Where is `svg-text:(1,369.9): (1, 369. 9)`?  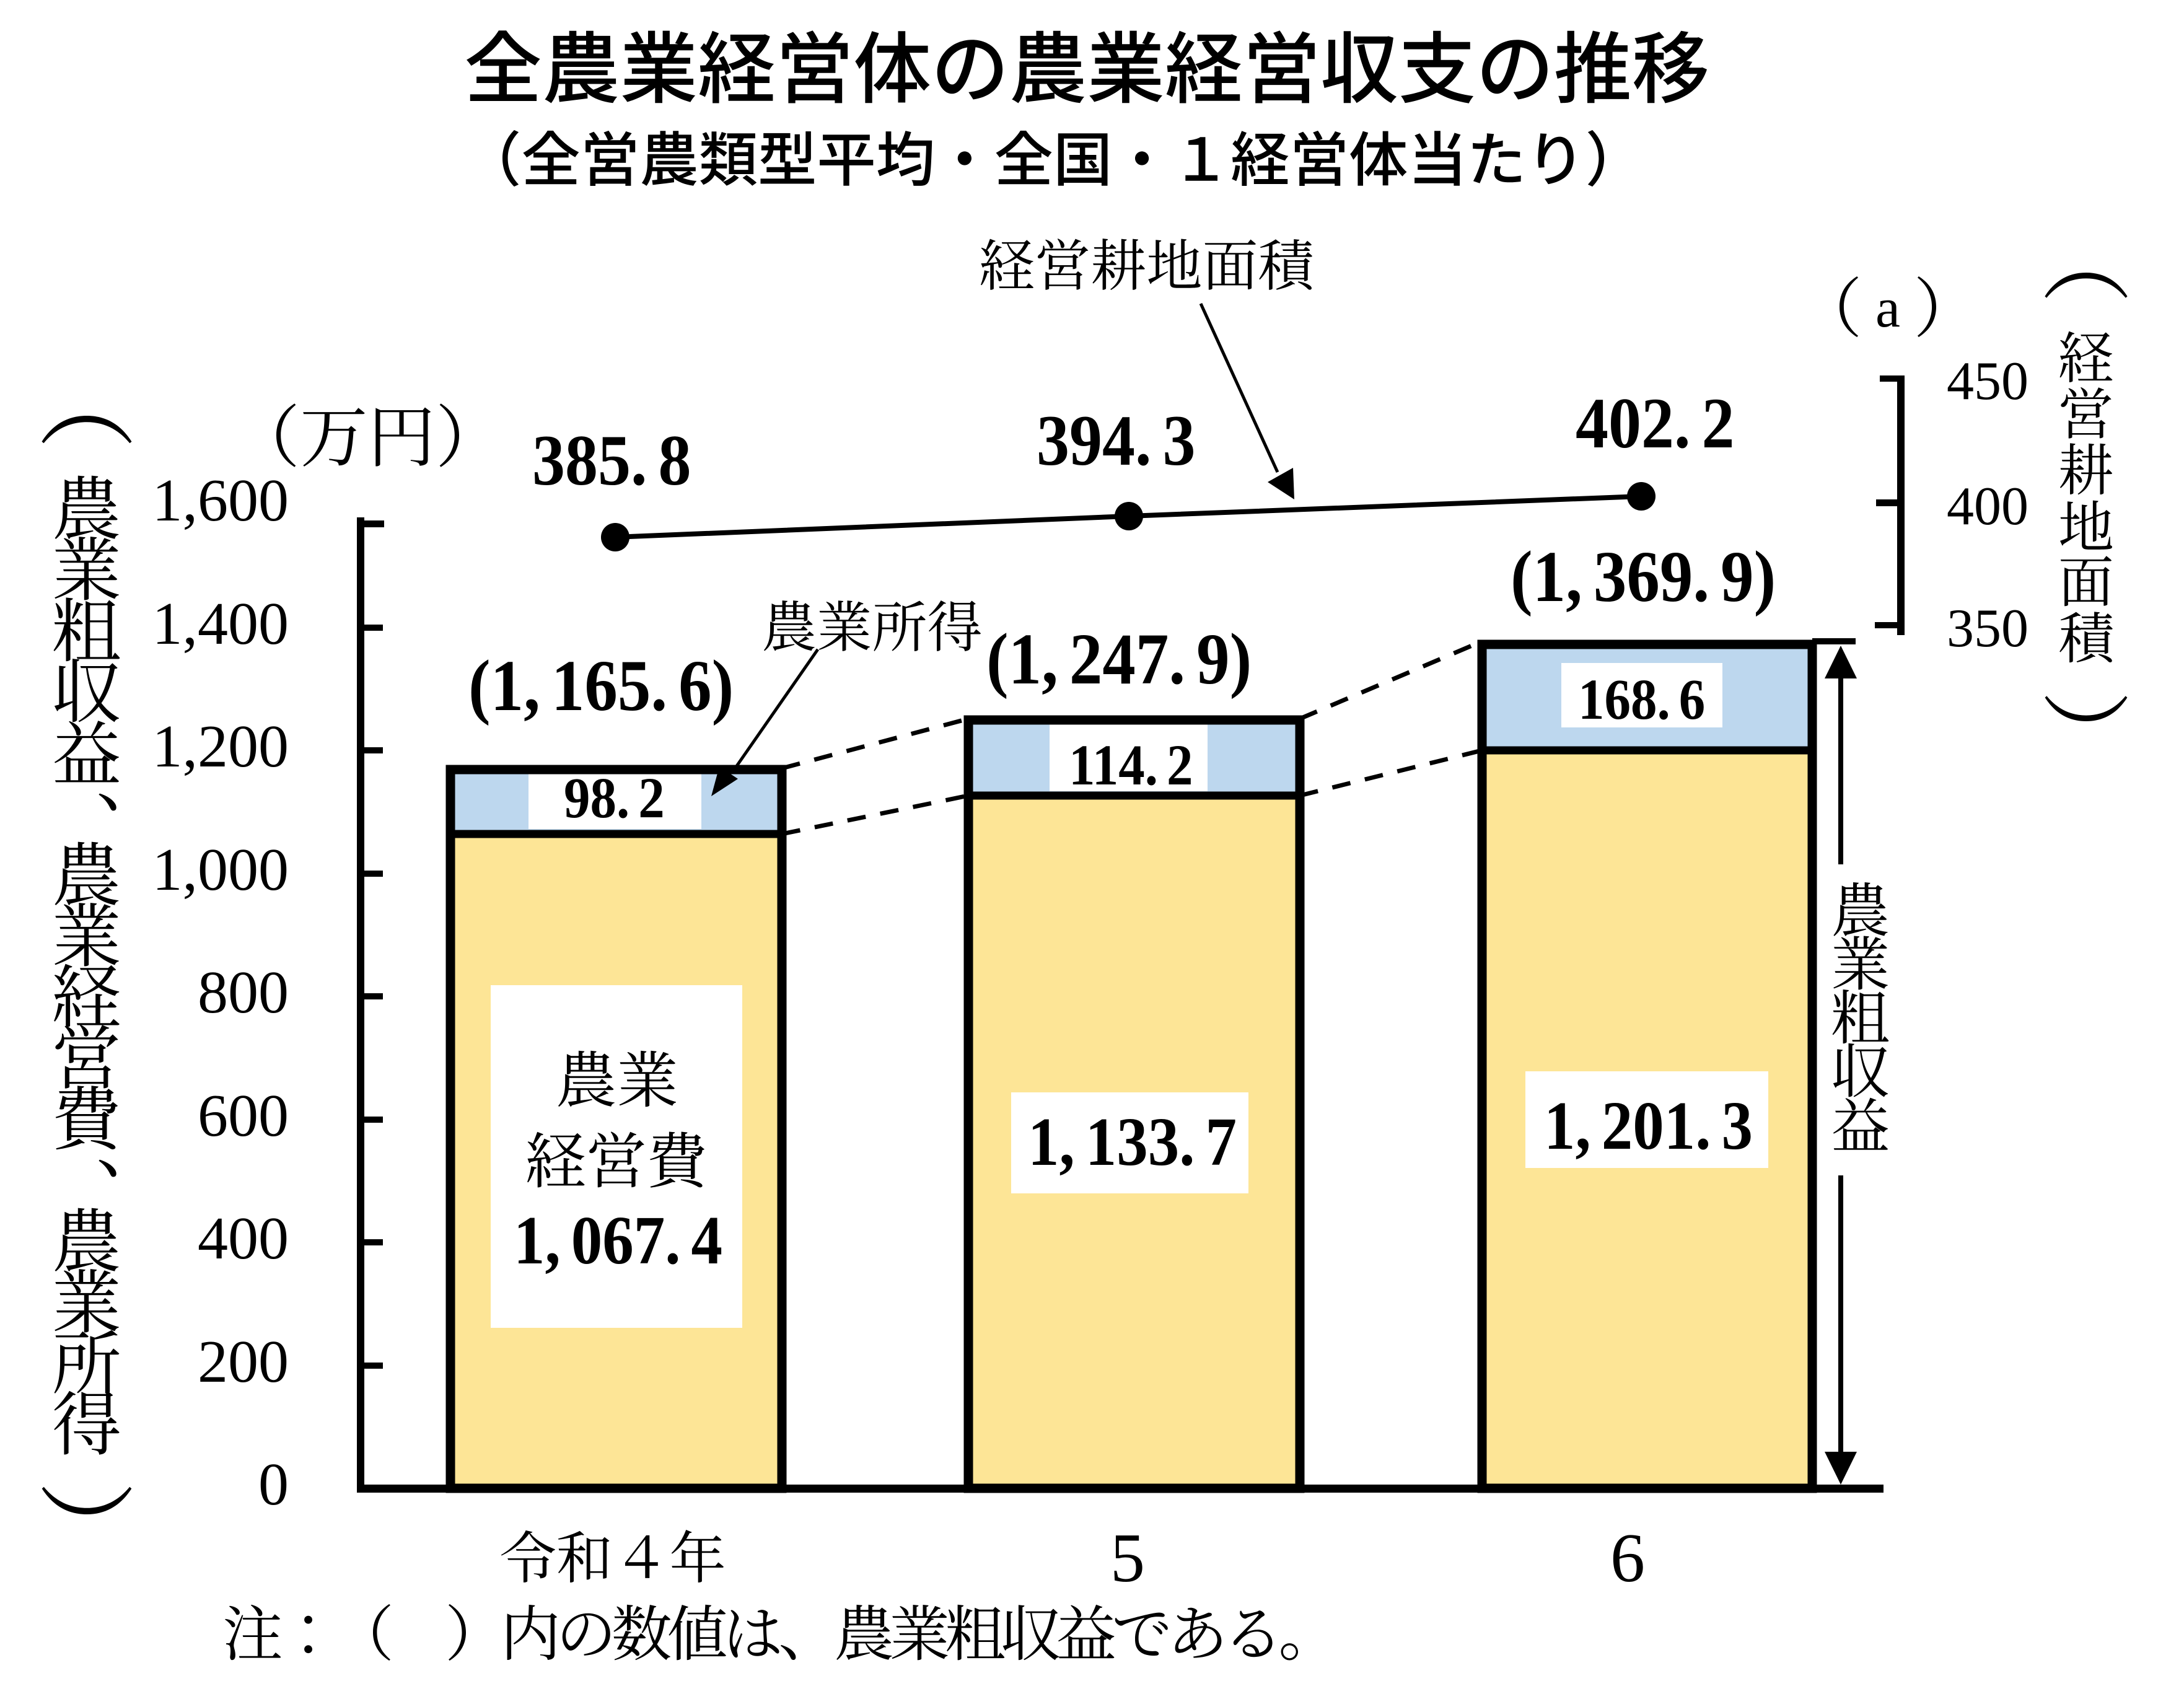
svg-text:(1,369.9): (1, 369. 9) is located at coordinates (1643, 577).